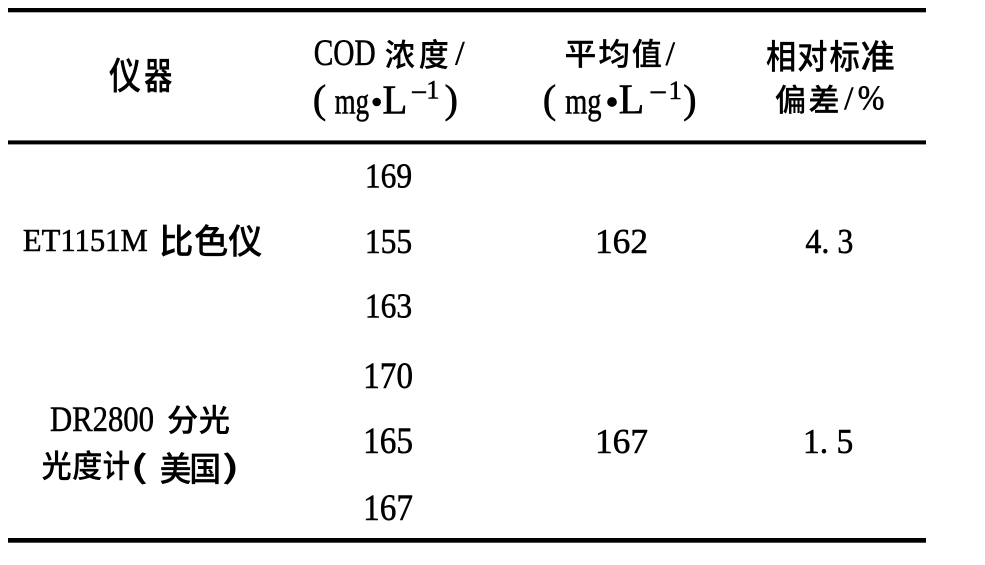  What do you see at coordinates (621, 241) in the screenshot?
I see `svg-text: 162` at bounding box center [621, 241].